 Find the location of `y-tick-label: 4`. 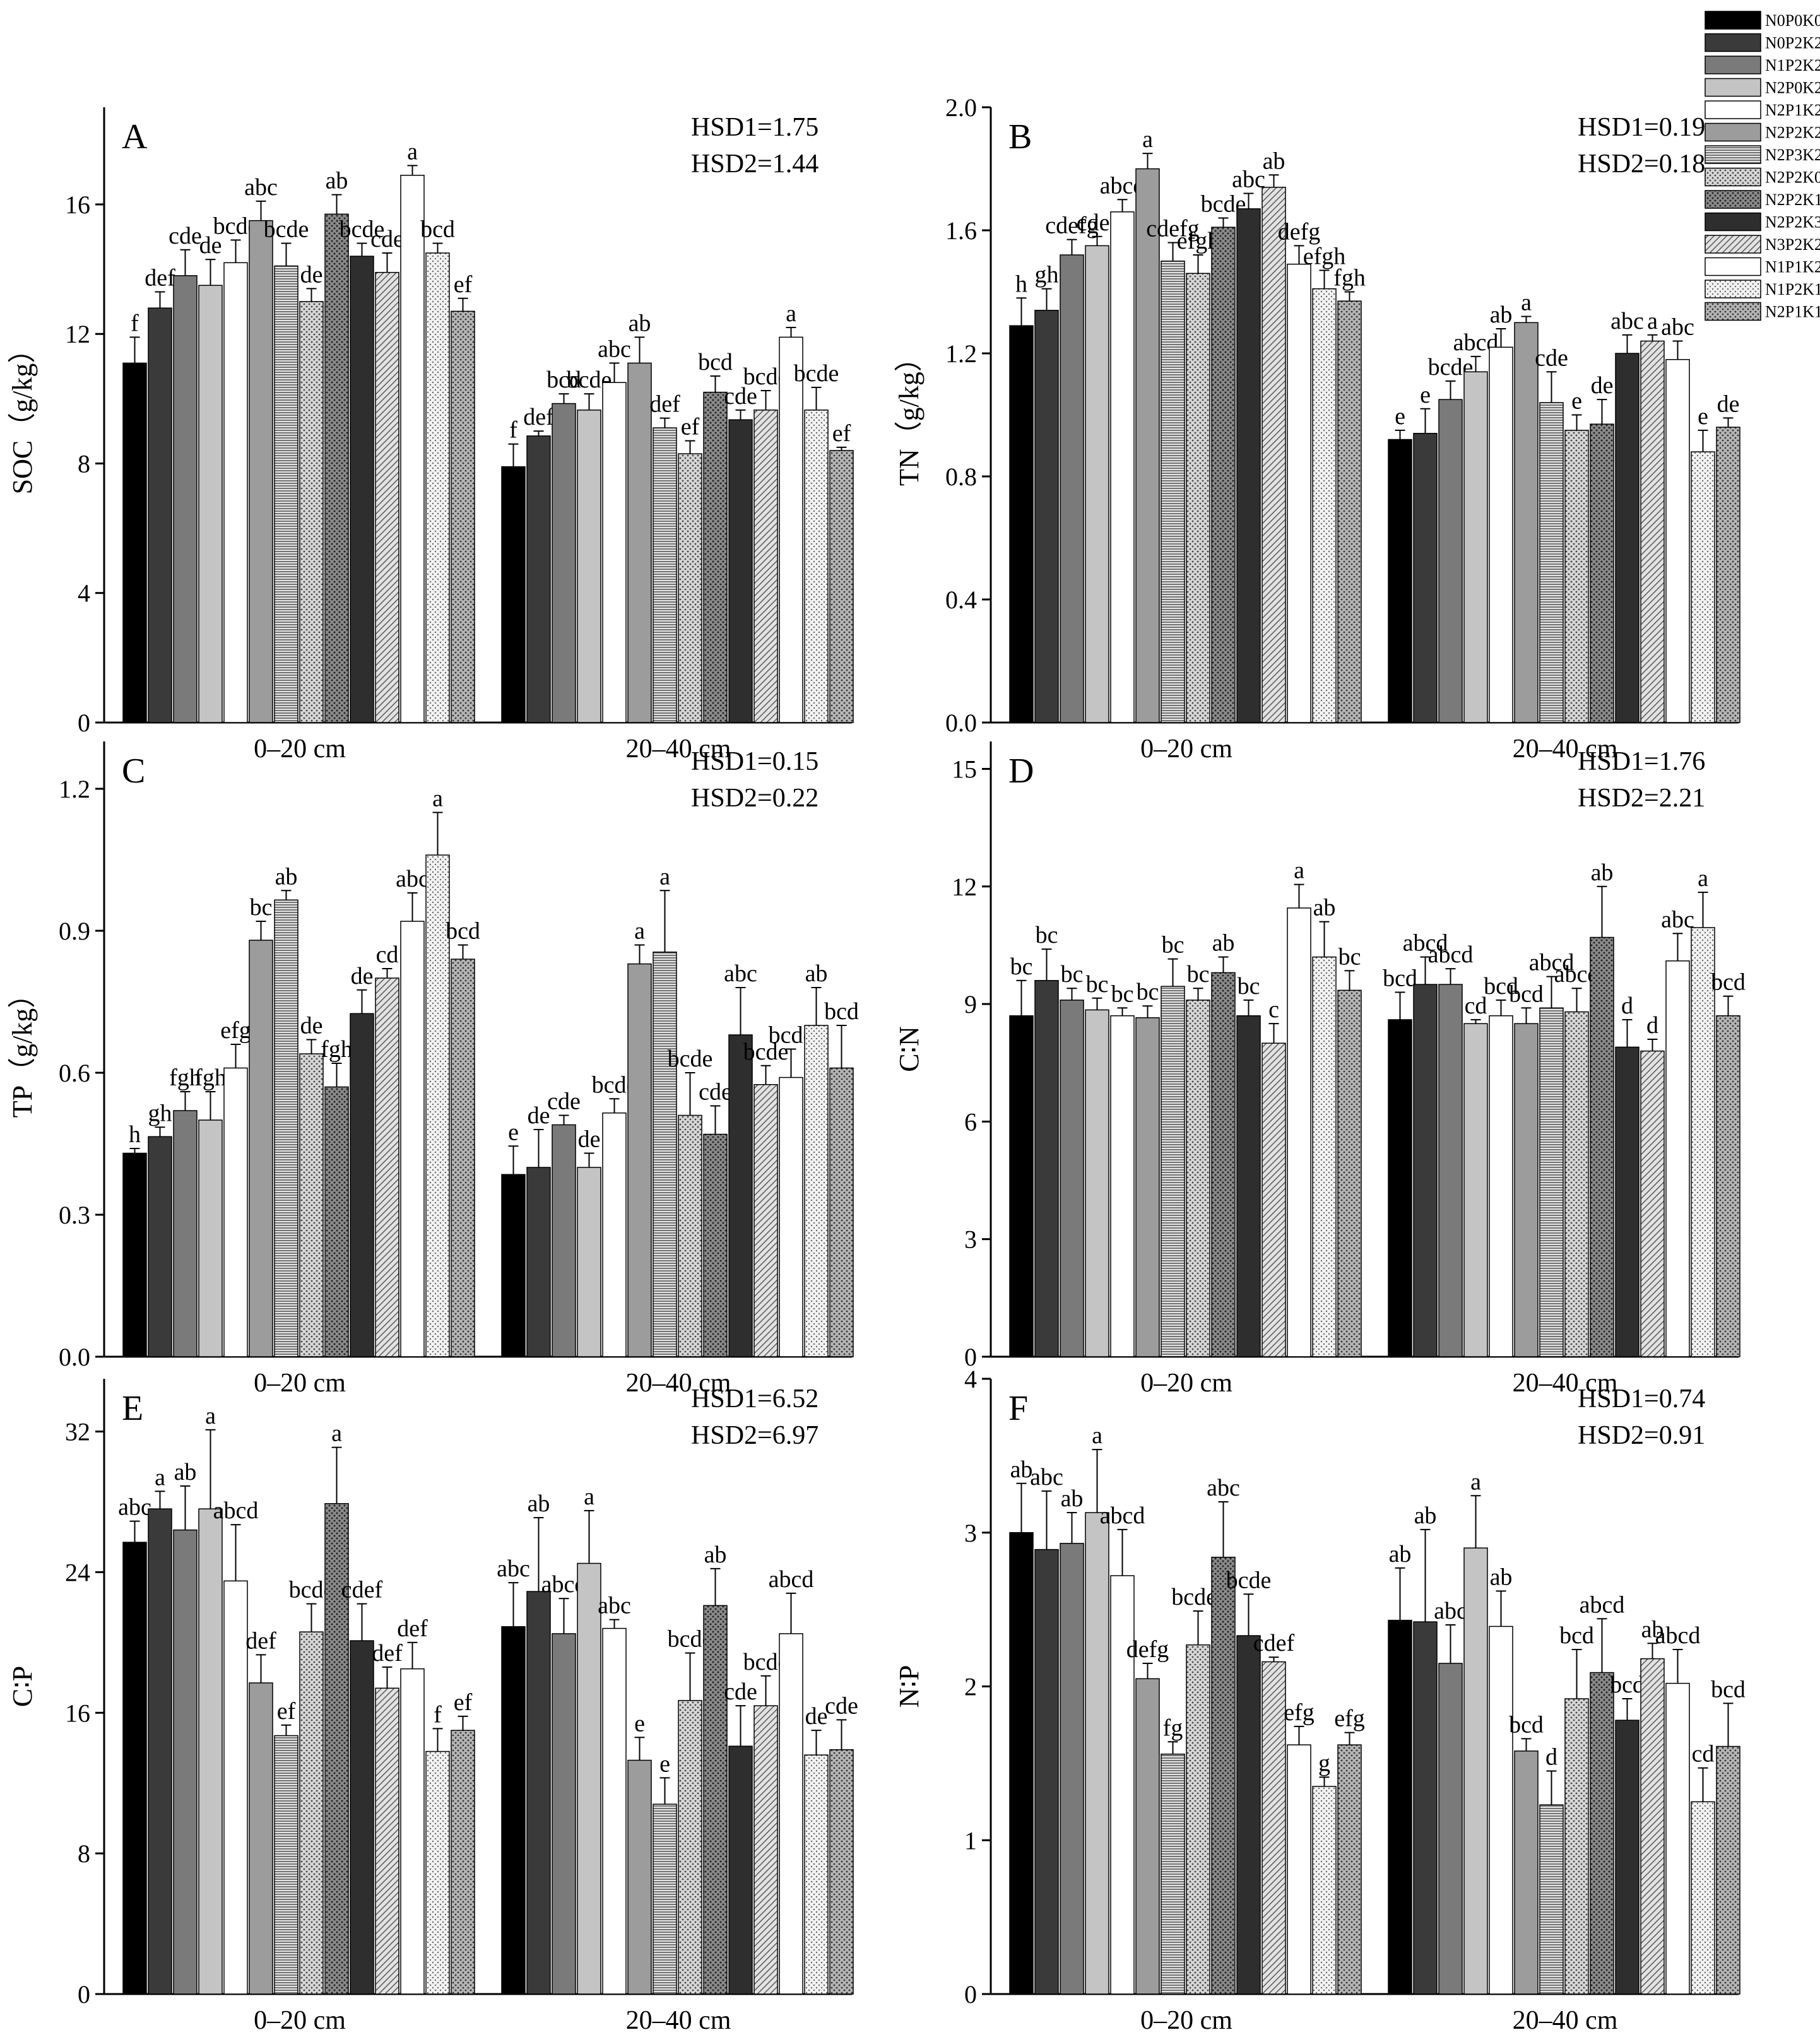

y-tick-label: 4 is located at coordinates (970, 1379).